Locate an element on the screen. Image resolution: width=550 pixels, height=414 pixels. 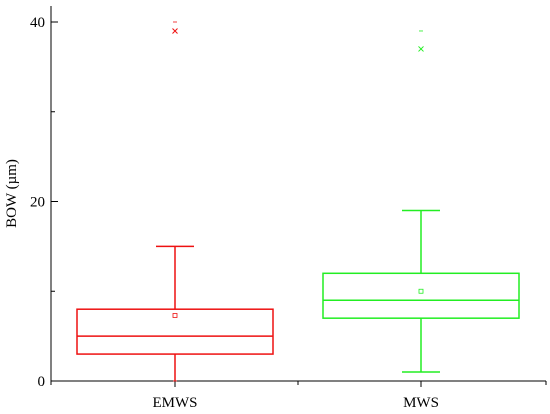
x-tick-label: EMWS is located at coordinates (175, 403).